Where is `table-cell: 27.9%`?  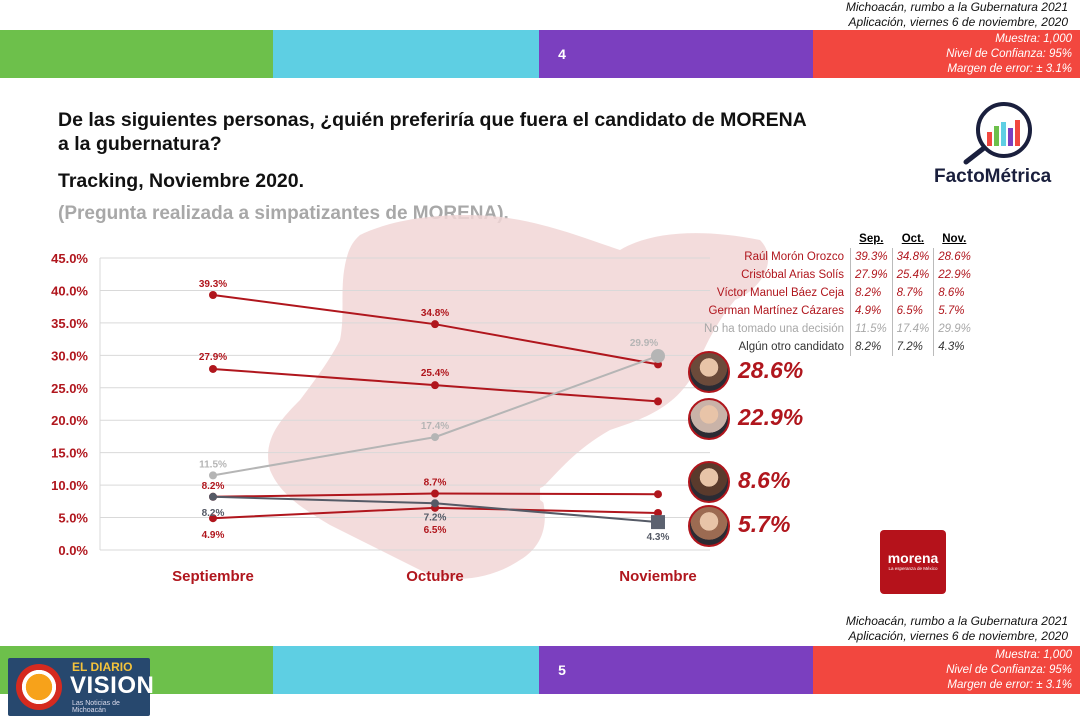
table-cell: 27.9% is located at coordinates (871, 275).